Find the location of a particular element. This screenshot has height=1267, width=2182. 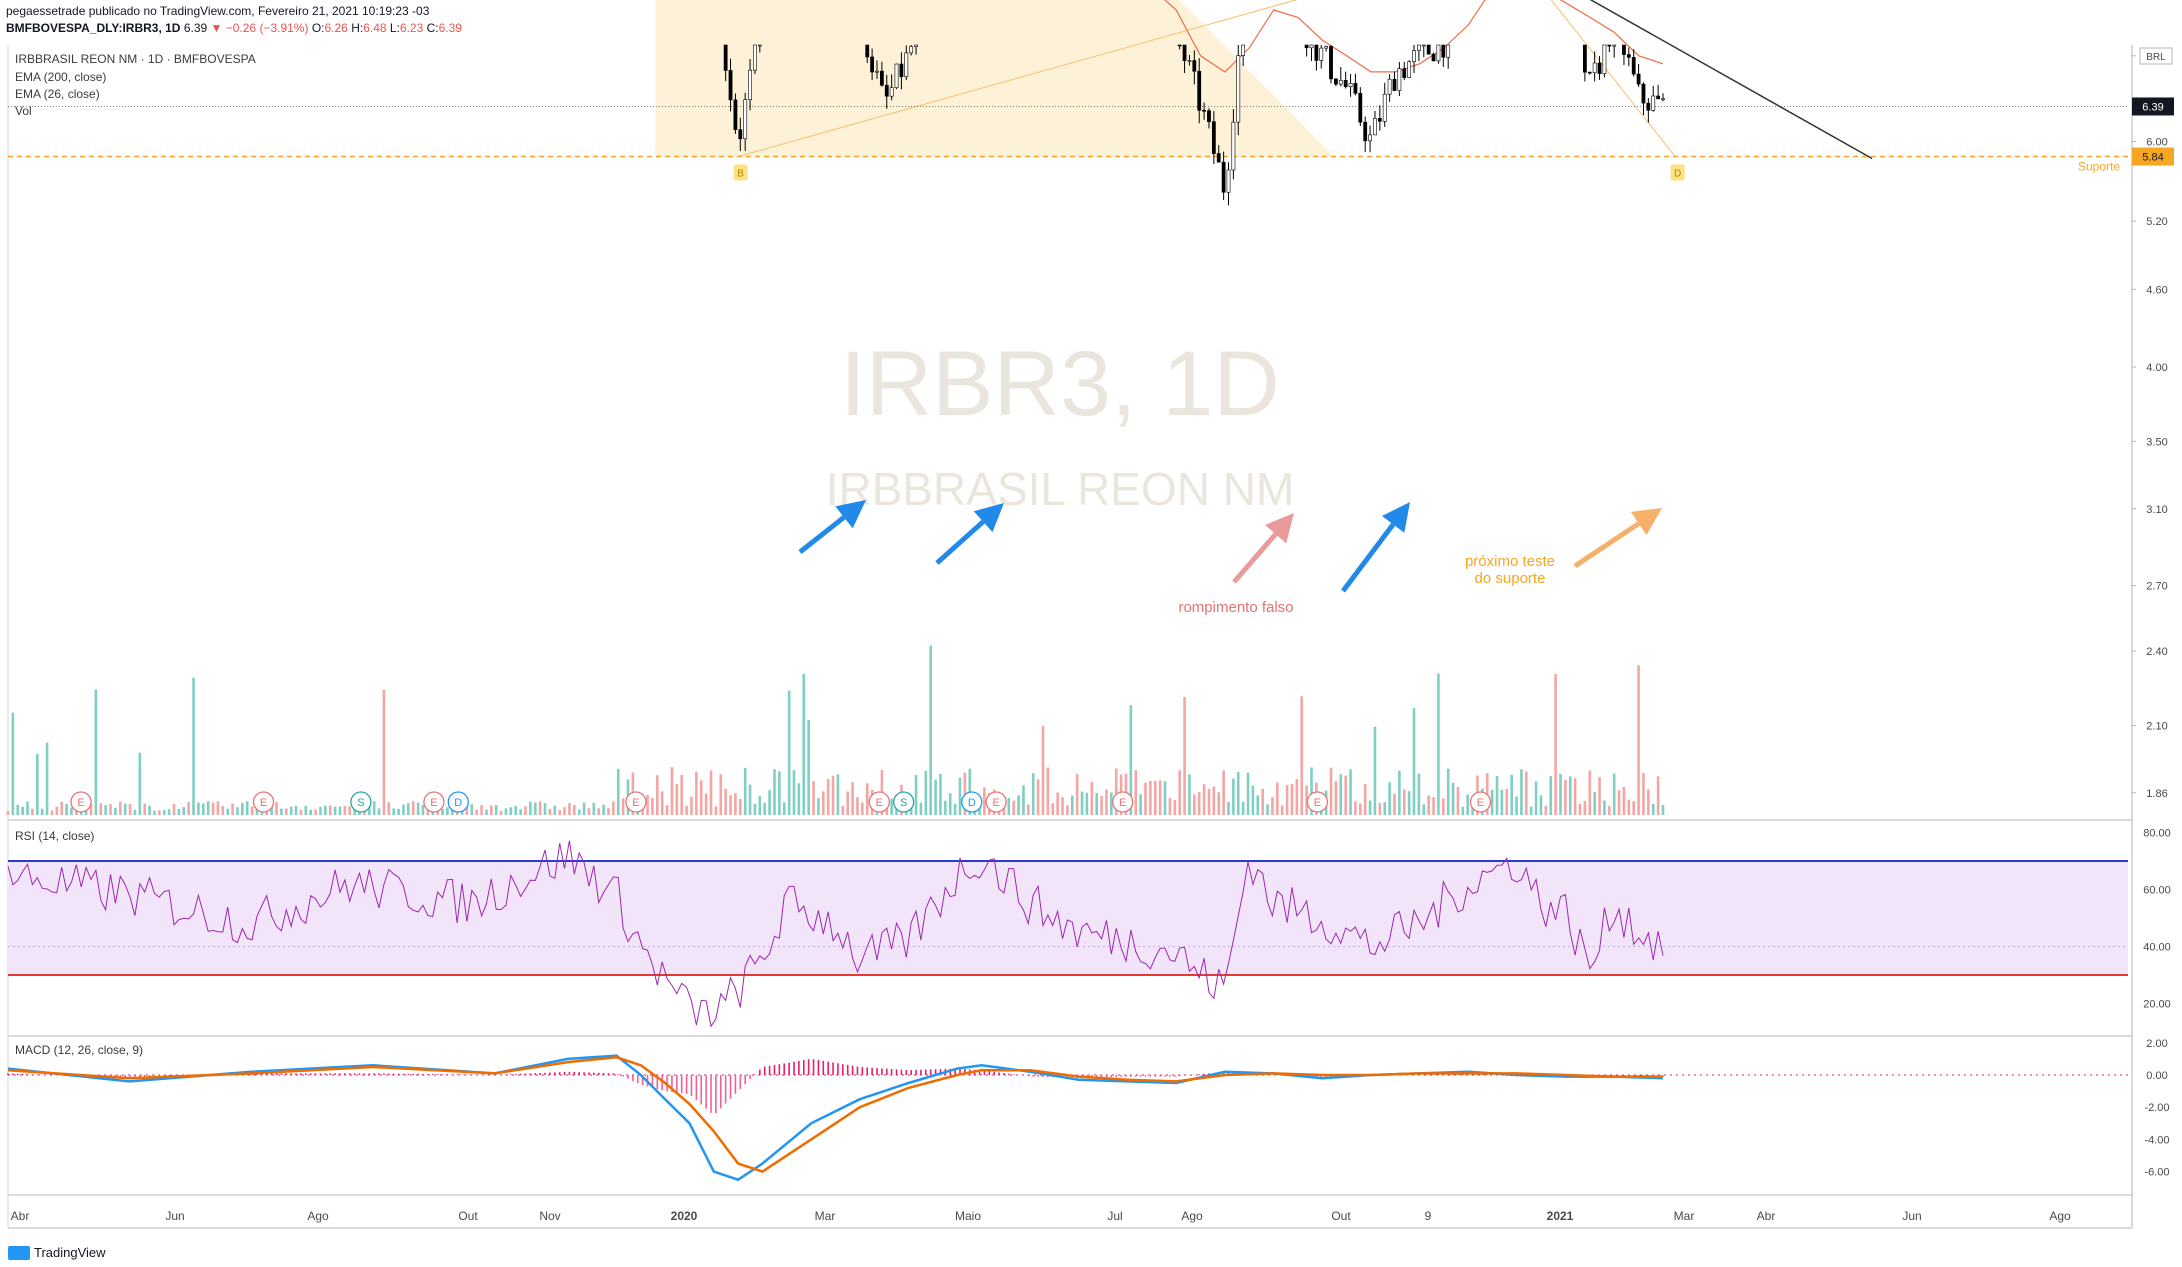

support-label: Suporte is located at coordinates (2099, 167).